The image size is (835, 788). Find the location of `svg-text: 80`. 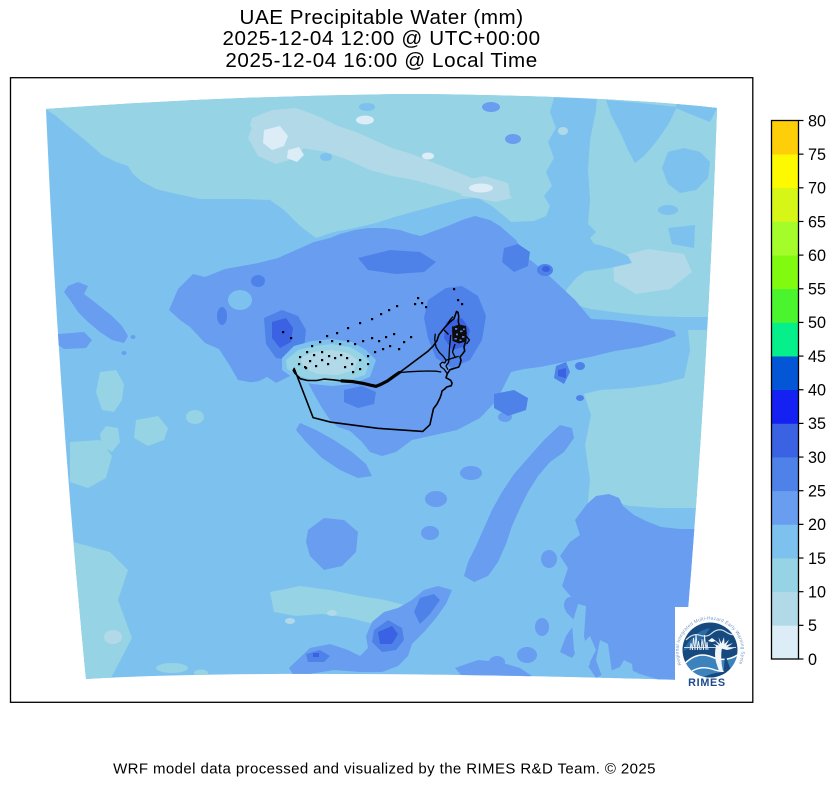

svg-text: 80 is located at coordinates (817, 121).